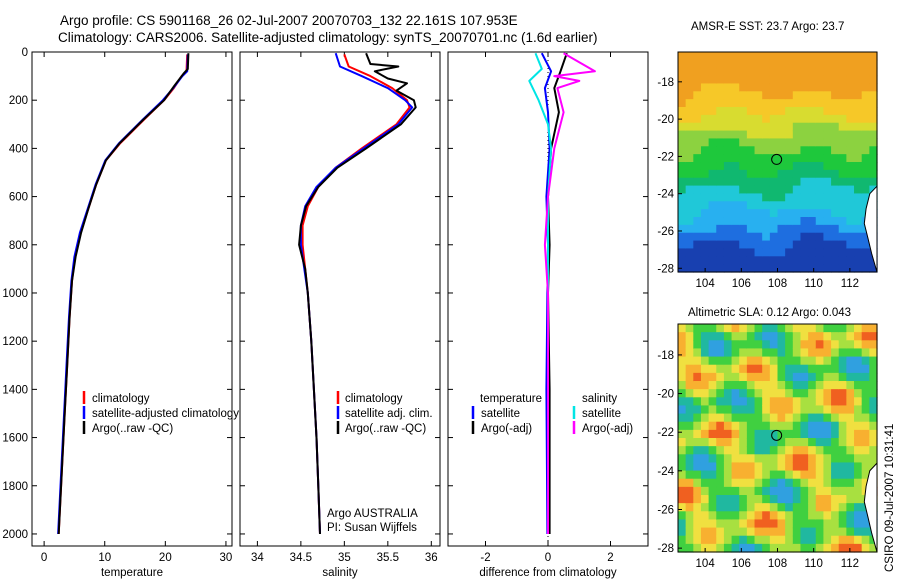  What do you see at coordinates (389, 414) in the screenshot?
I see `legend-label-satellite: satellite adj. clim.` at bounding box center [389, 414].